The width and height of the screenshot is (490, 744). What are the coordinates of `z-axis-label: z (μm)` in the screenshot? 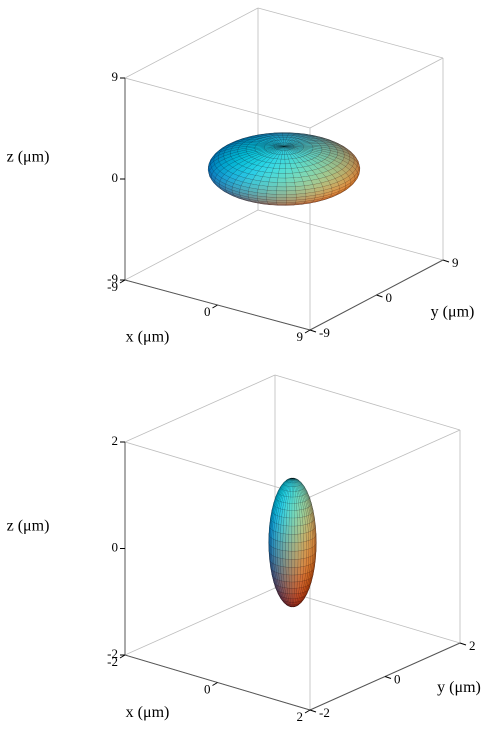 It's located at (28, 526).